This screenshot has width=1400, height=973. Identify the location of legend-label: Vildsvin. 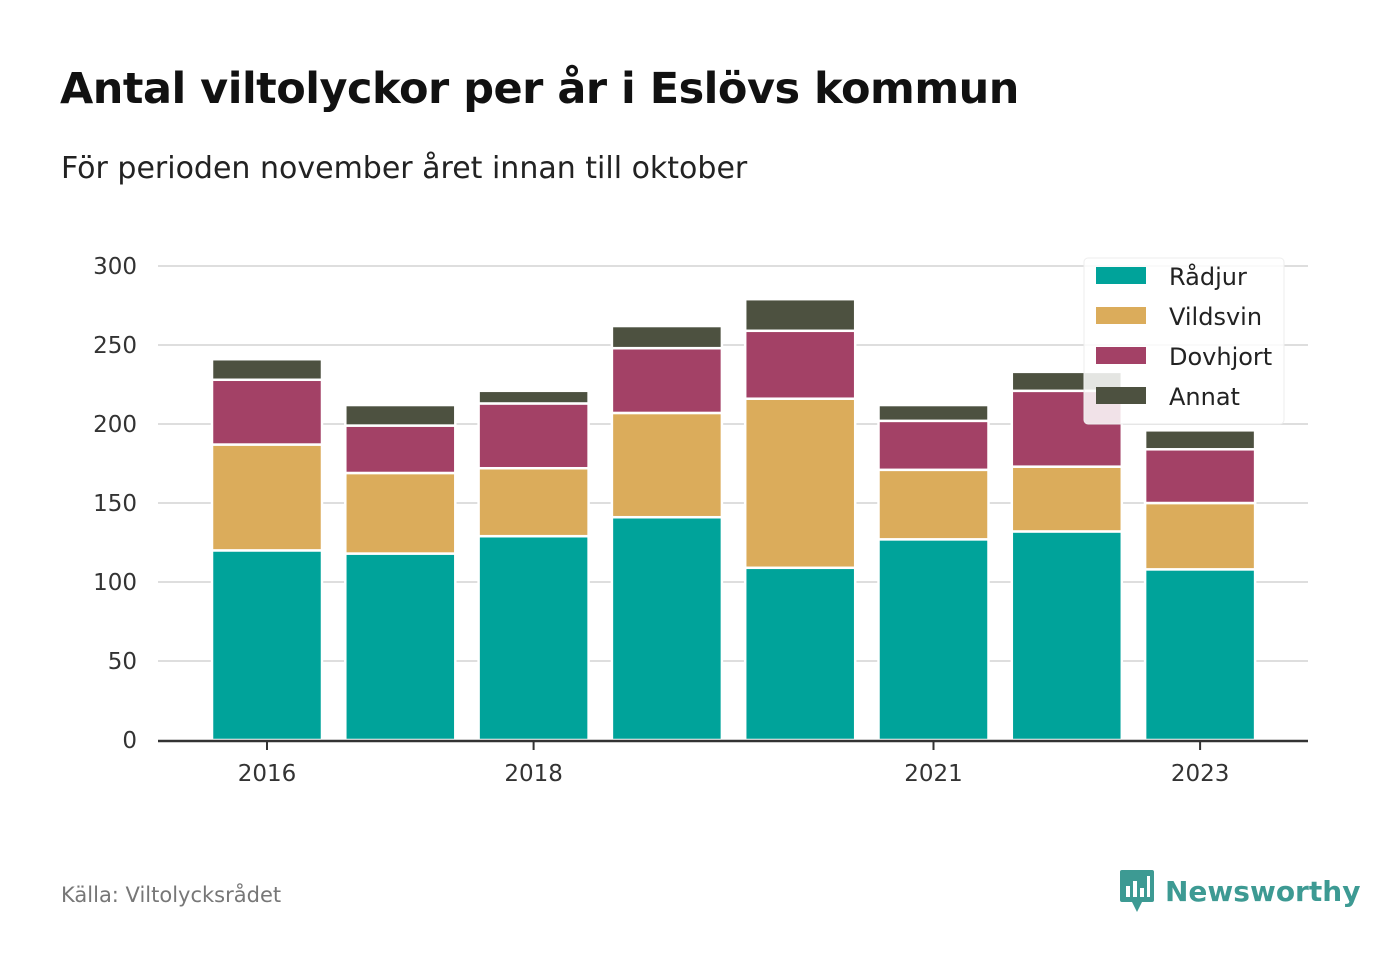
(1215, 317).